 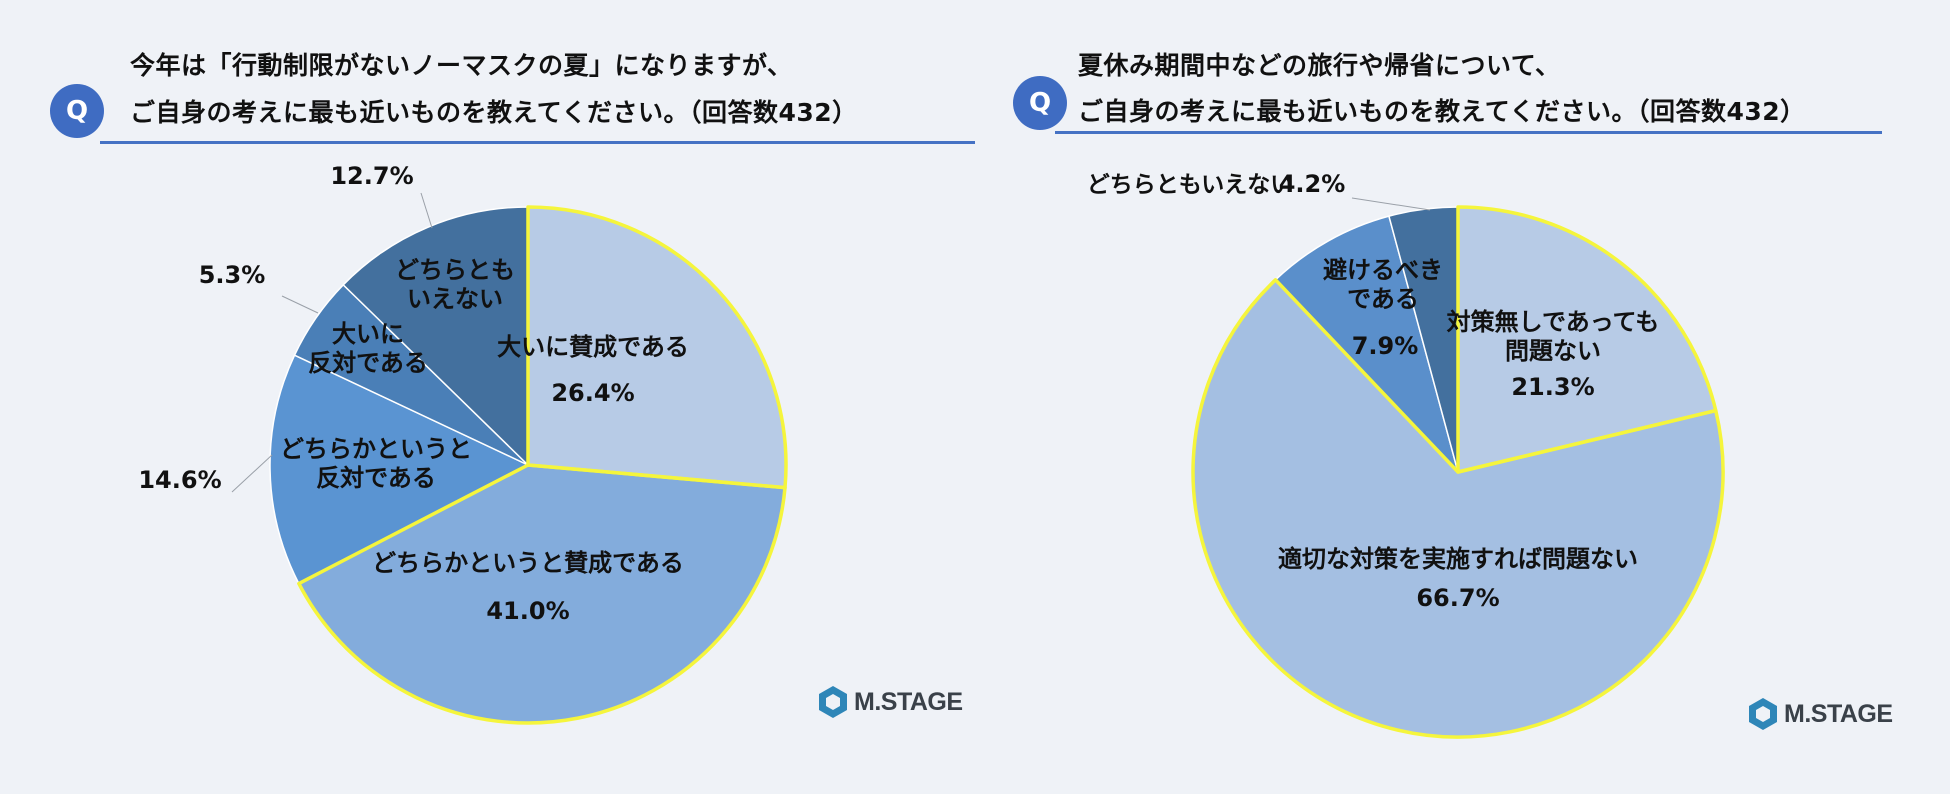 I want to click on question-text-line1: 今年は「行動制限がないノーマスクの夏」になりますが、, so click(x=461, y=65).